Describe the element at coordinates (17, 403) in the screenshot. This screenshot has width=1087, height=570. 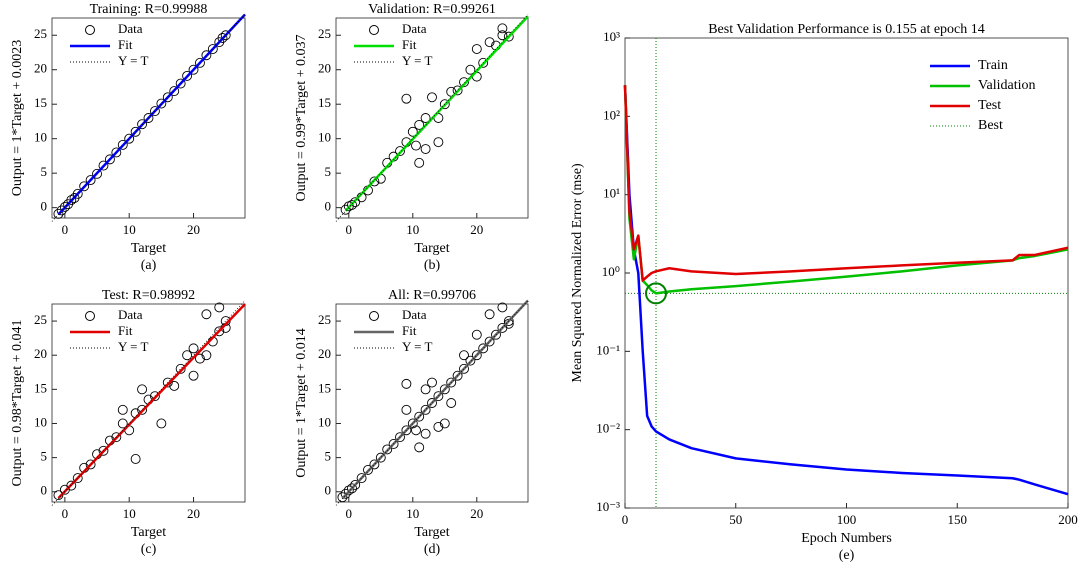
I see `y-axis-label: Output = 0.98*Target + 0.041` at that location.